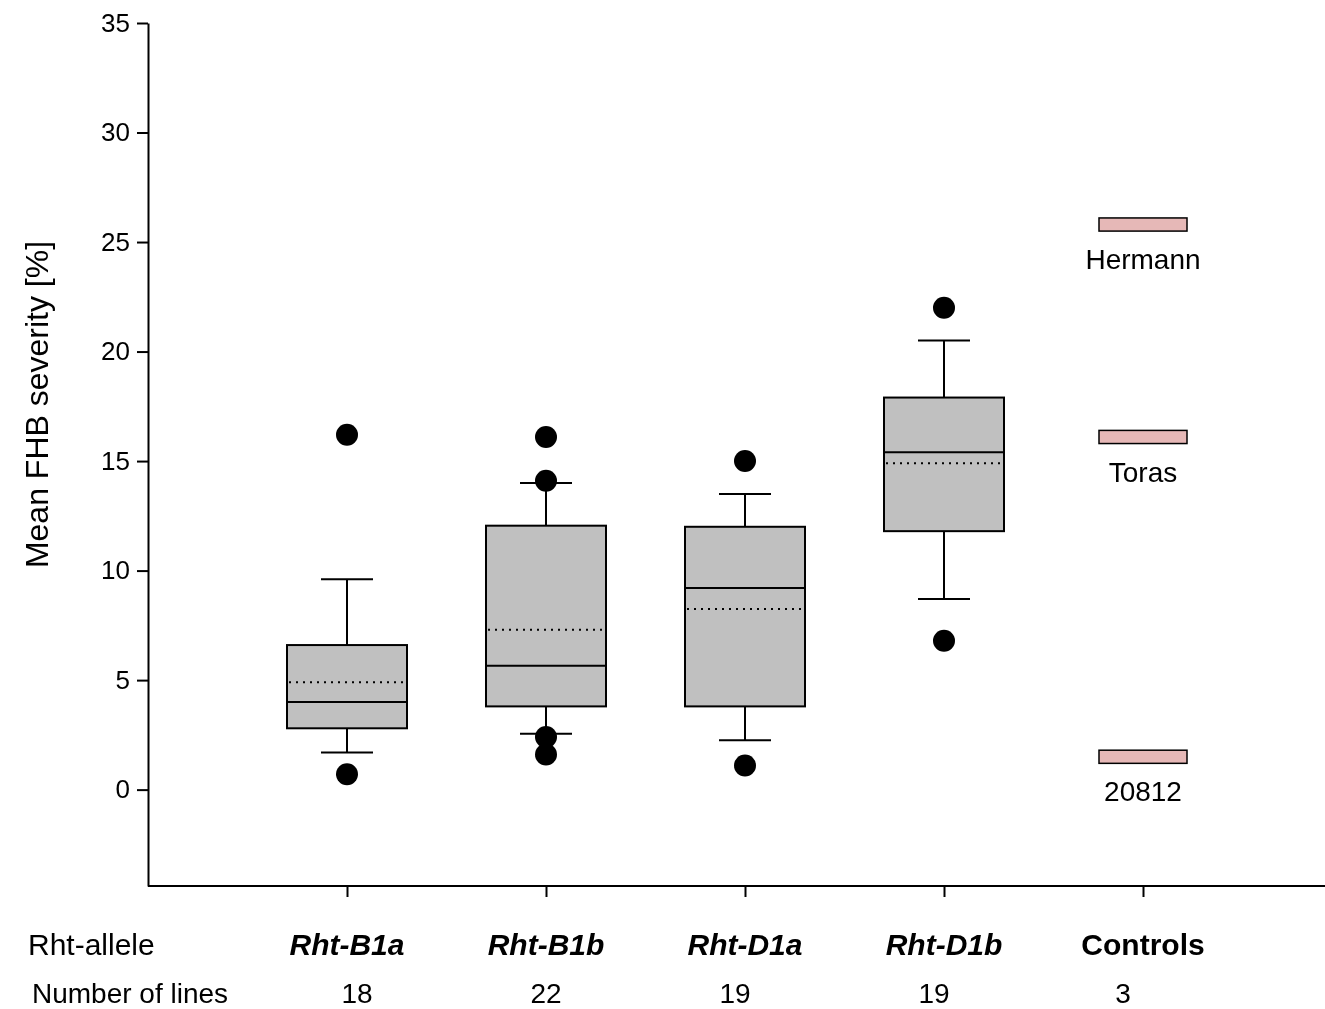 Image resolution: width=1325 pixels, height=1009 pixels. What do you see at coordinates (1143, 472) in the screenshot?
I see `annotation: Toras` at bounding box center [1143, 472].